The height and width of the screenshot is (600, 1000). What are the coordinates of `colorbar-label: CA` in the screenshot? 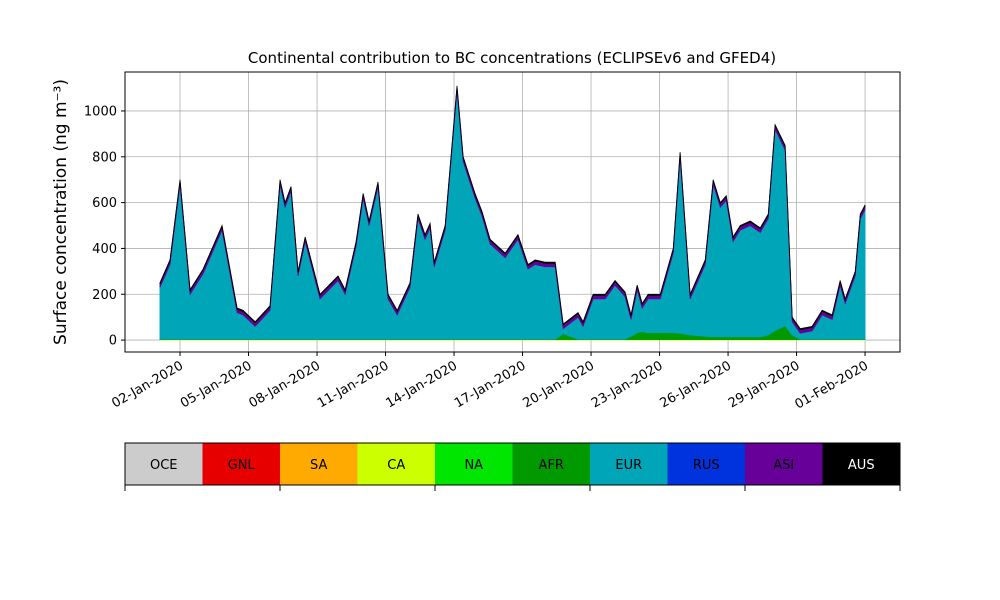 It's located at (396, 465).